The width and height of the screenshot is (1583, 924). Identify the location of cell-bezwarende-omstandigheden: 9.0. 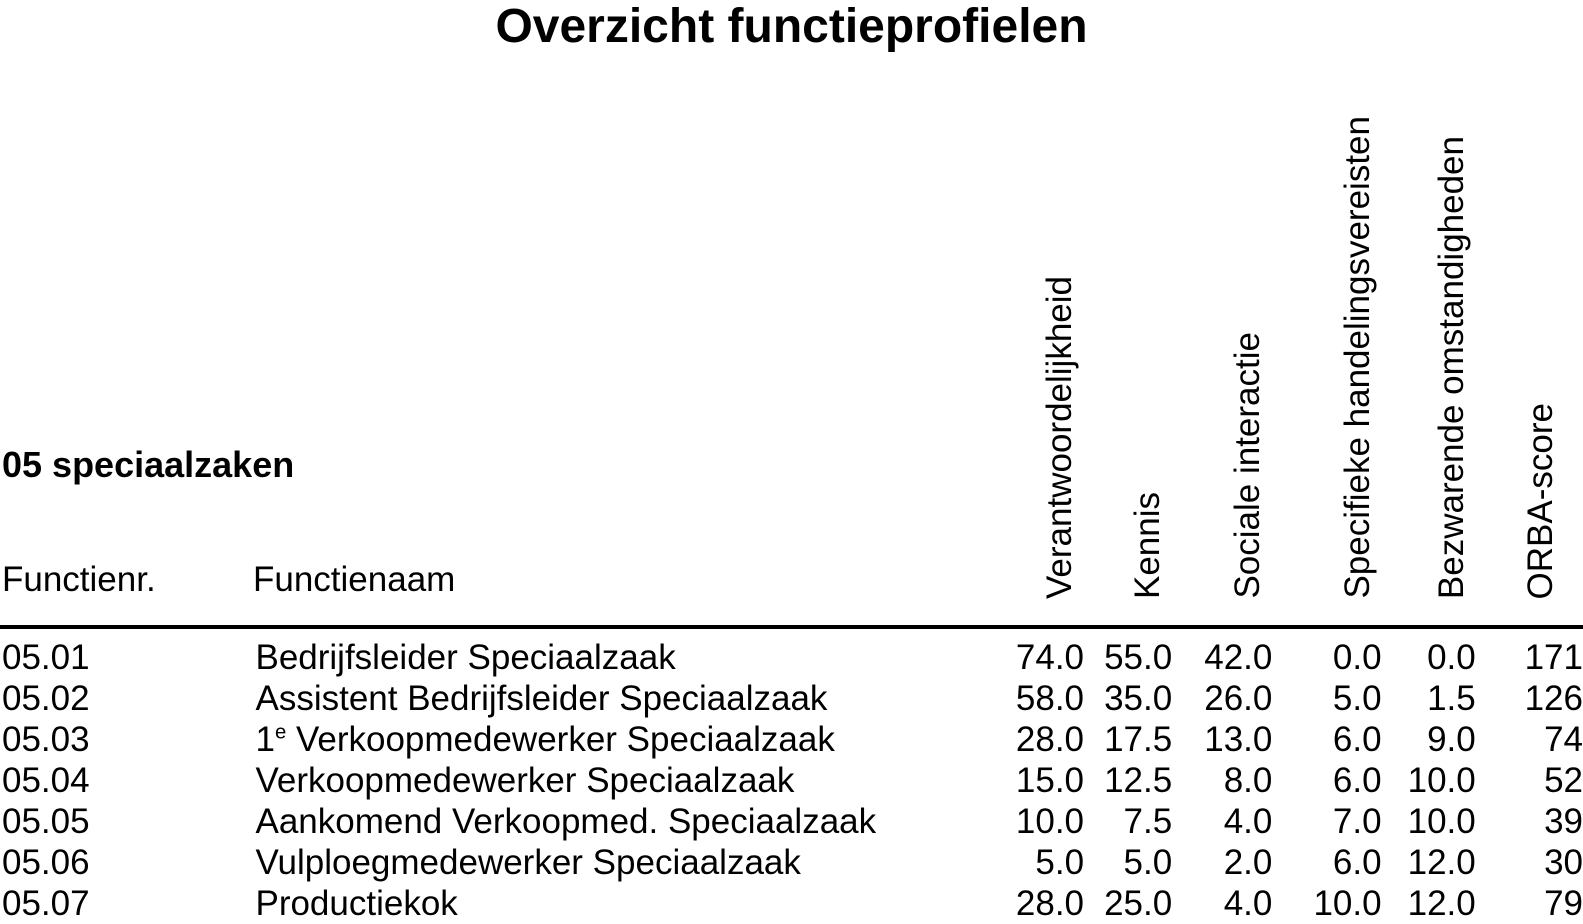
(1451, 739).